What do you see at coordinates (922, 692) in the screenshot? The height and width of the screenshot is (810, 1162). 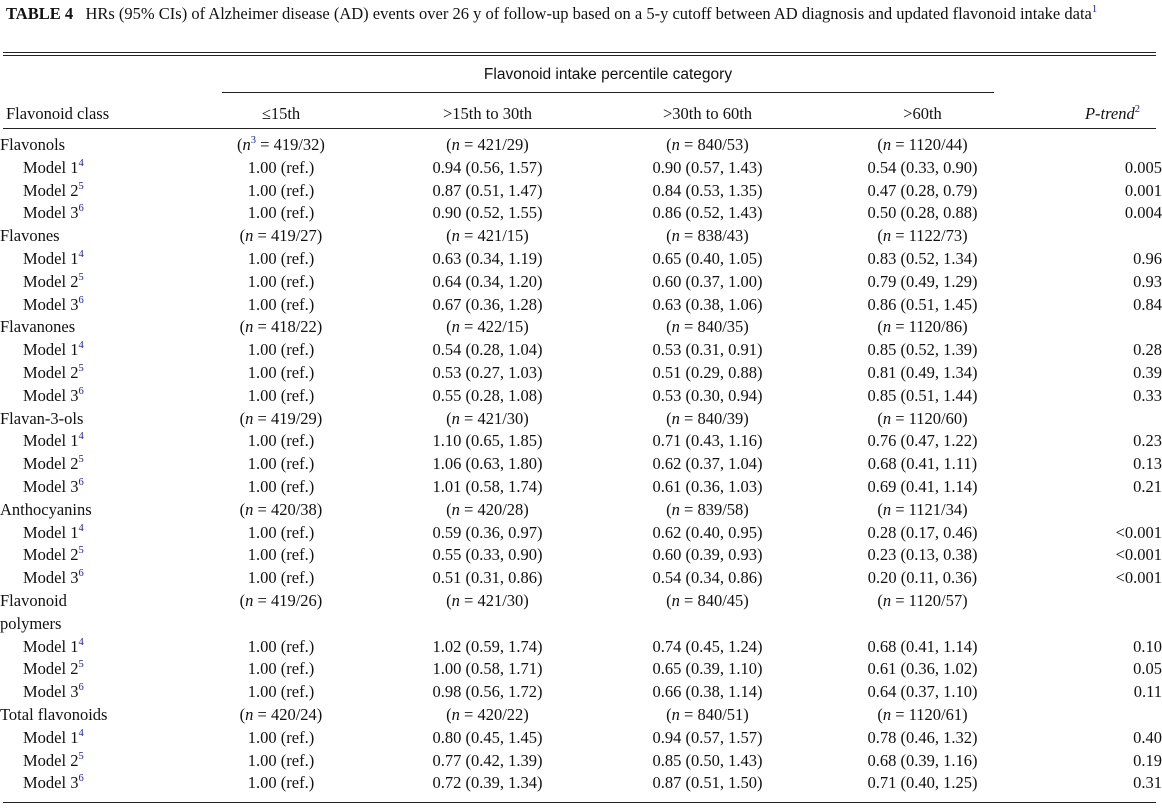 I see `cell-gt60: 0.64 (0.37, 1.10)` at bounding box center [922, 692].